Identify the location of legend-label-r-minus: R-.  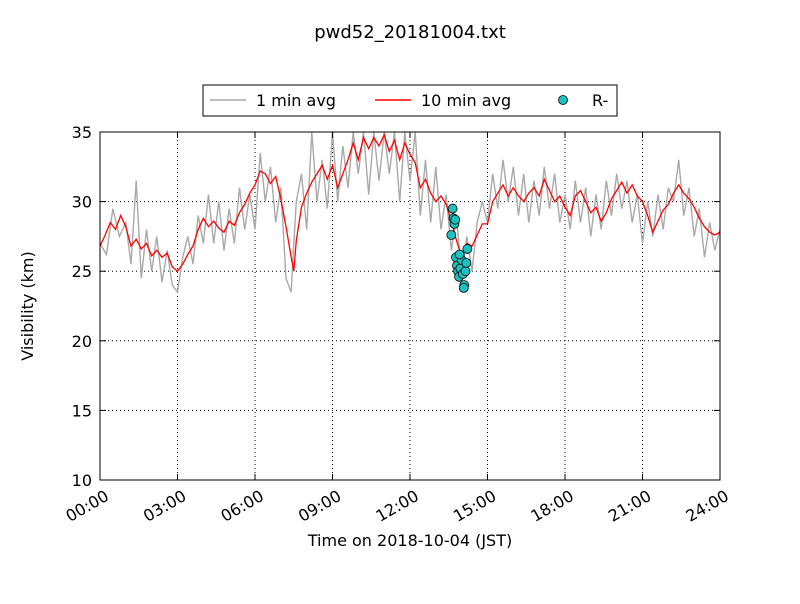
(600, 100).